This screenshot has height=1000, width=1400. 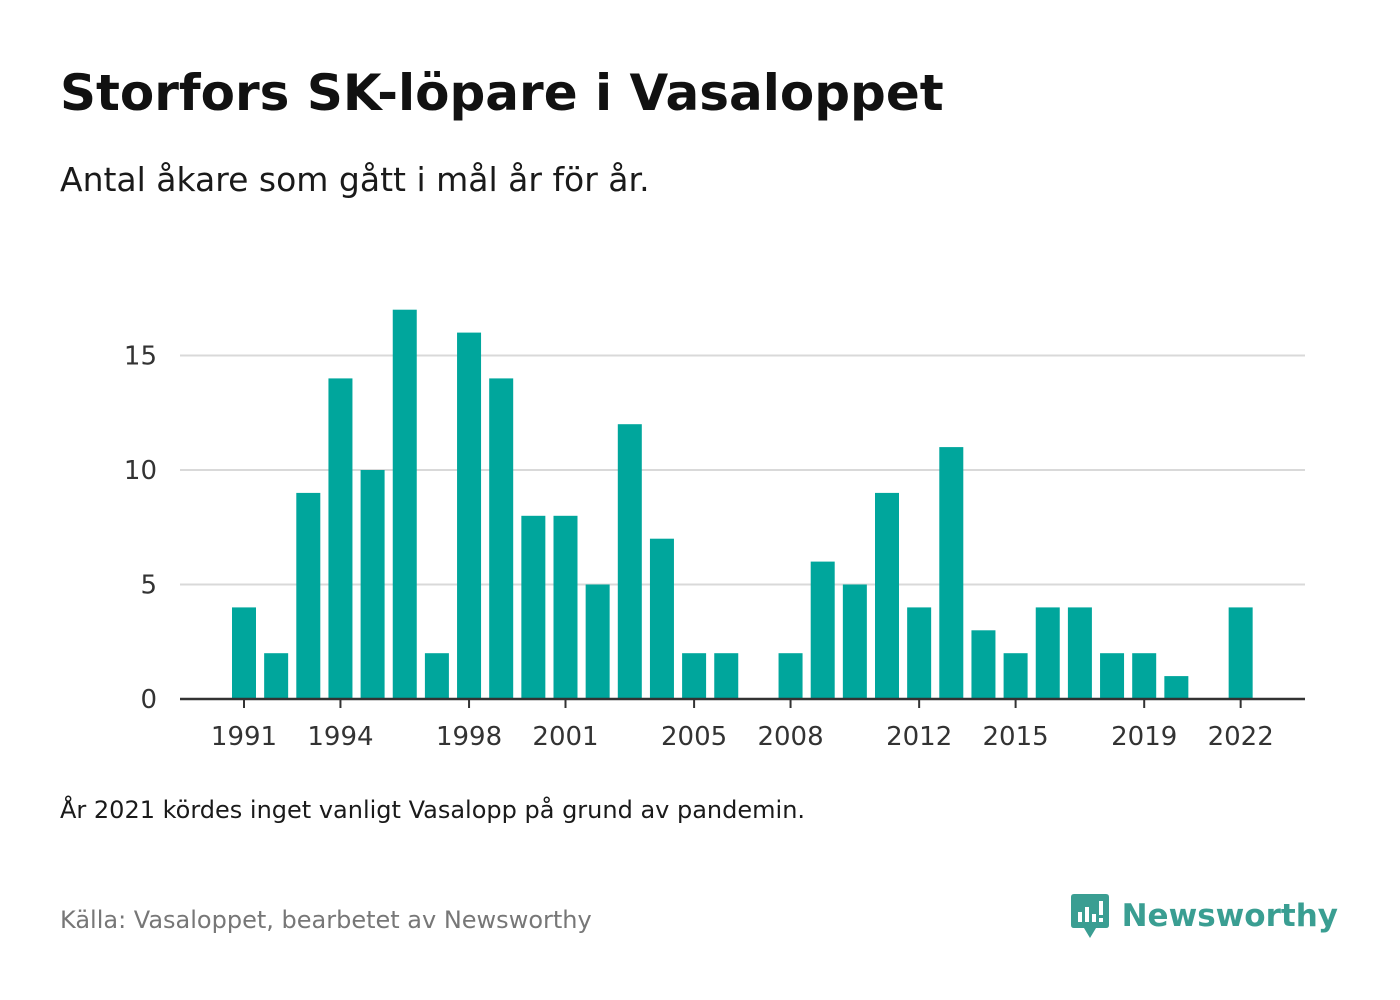 I want to click on y-axis-ticks: 0 5 10 15, so click(x=140, y=529).